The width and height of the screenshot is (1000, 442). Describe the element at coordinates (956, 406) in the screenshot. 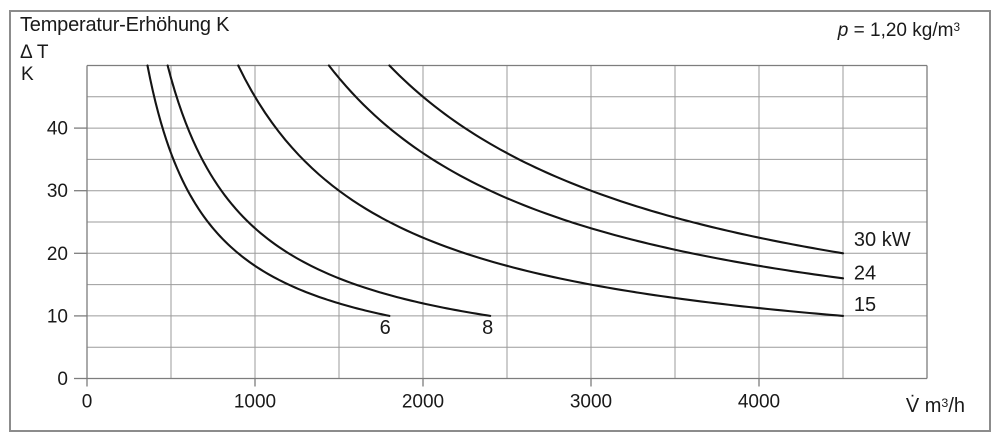

I see `unit-suffix: /h` at that location.